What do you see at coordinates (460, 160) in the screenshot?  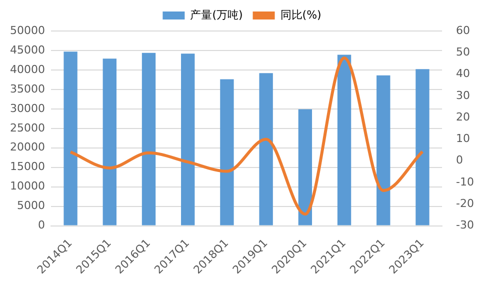 I see `y2-tick-label: 0` at bounding box center [460, 160].